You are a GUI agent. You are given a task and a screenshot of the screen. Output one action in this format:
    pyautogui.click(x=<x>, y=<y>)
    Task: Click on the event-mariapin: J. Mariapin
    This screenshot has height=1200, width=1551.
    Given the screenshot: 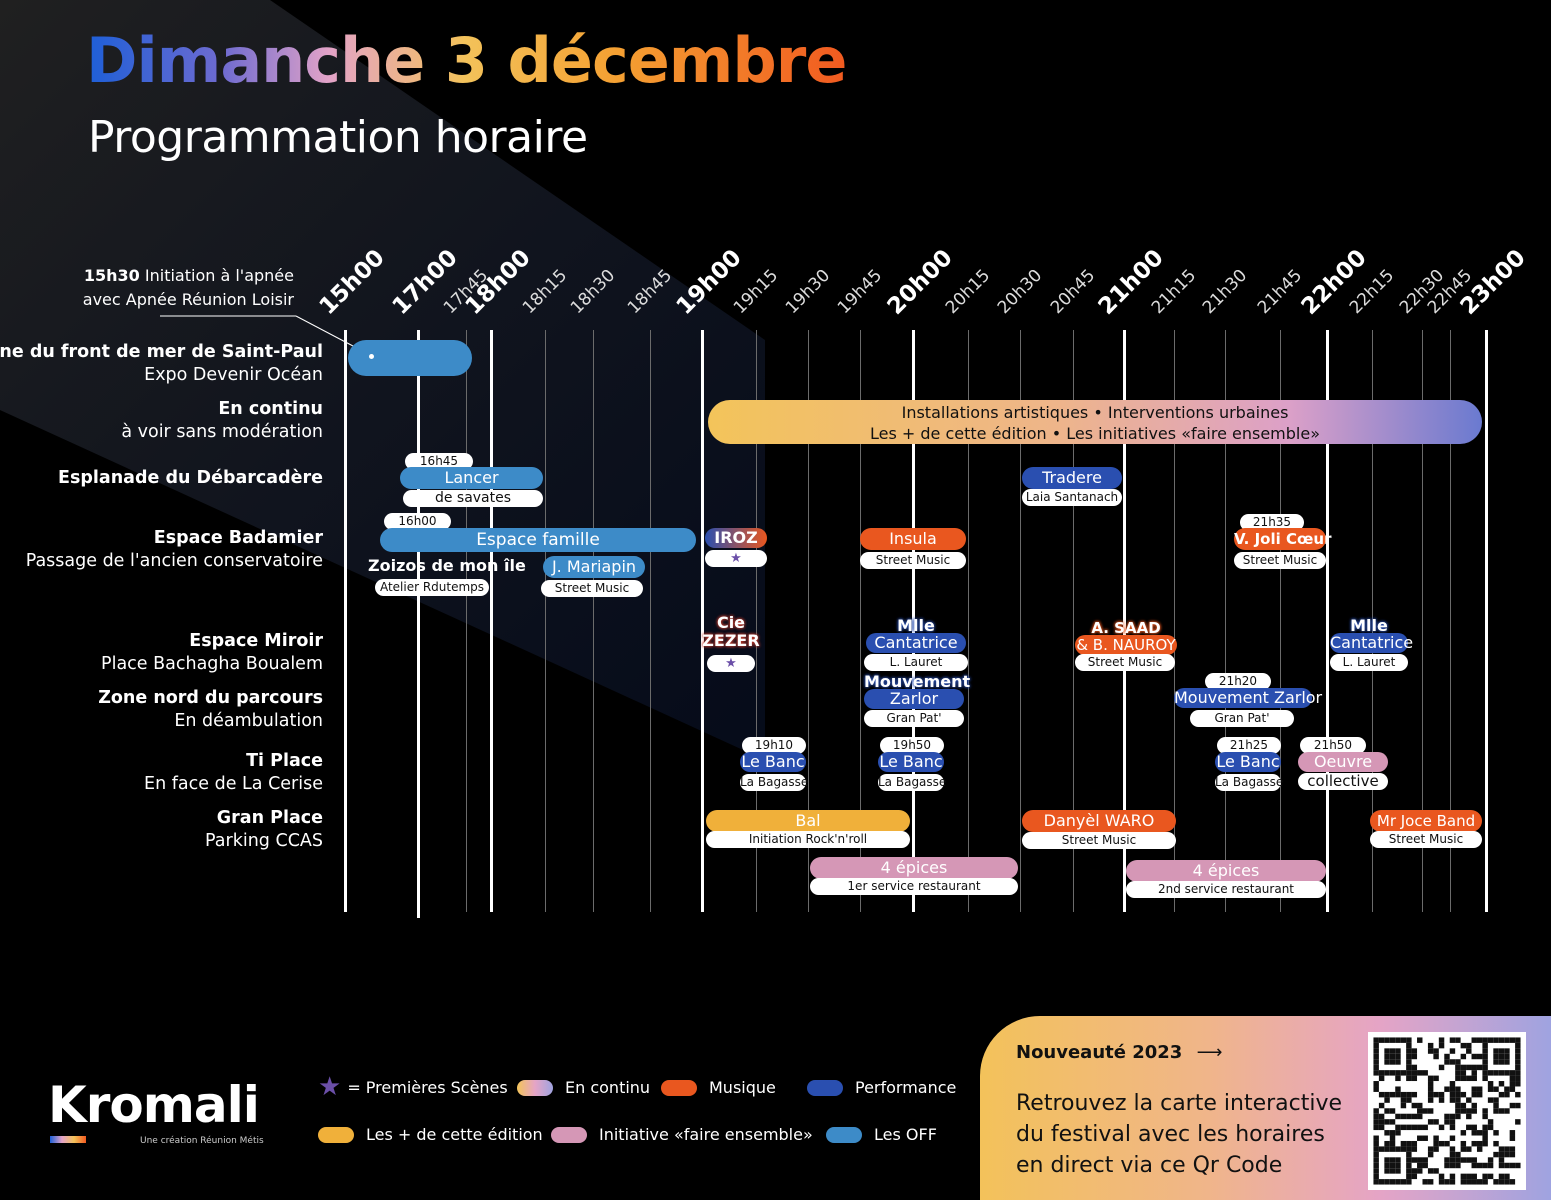 What is the action you would take?
    pyautogui.click(x=594, y=567)
    